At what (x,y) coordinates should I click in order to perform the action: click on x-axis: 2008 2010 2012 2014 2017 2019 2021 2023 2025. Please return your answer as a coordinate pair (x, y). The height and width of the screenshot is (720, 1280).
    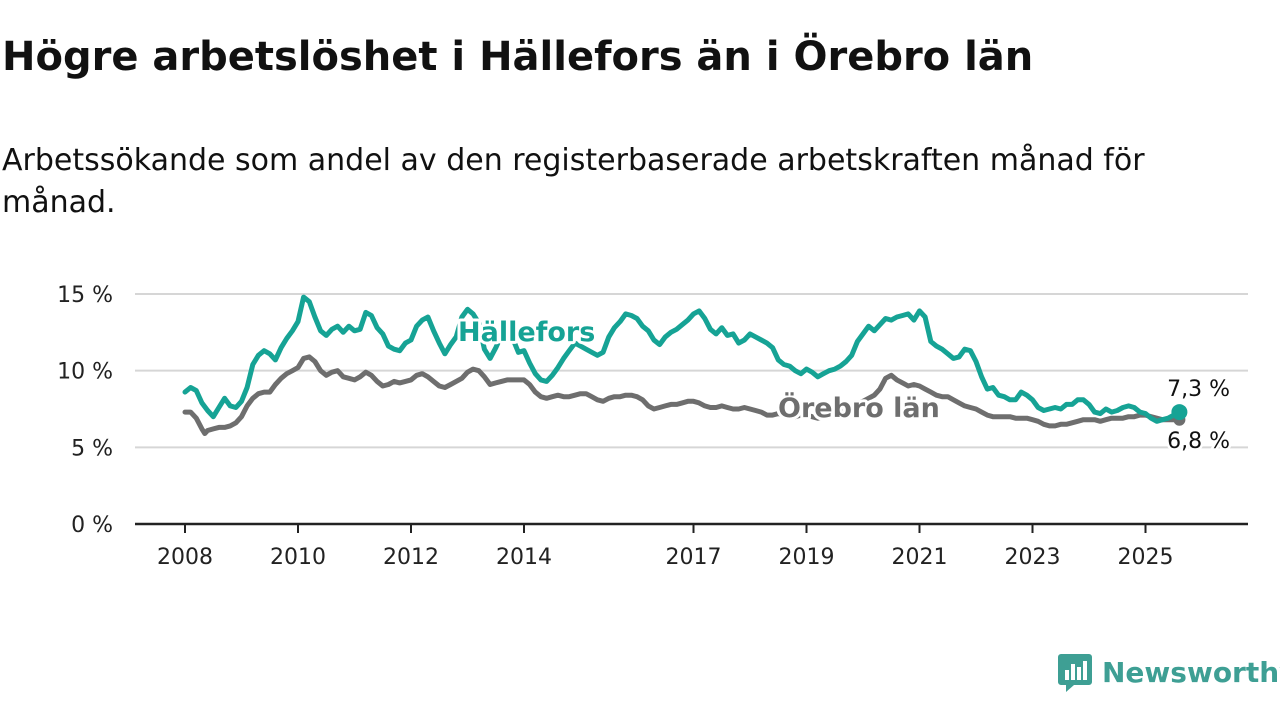
    Looking at the image, I should click on (691, 546).